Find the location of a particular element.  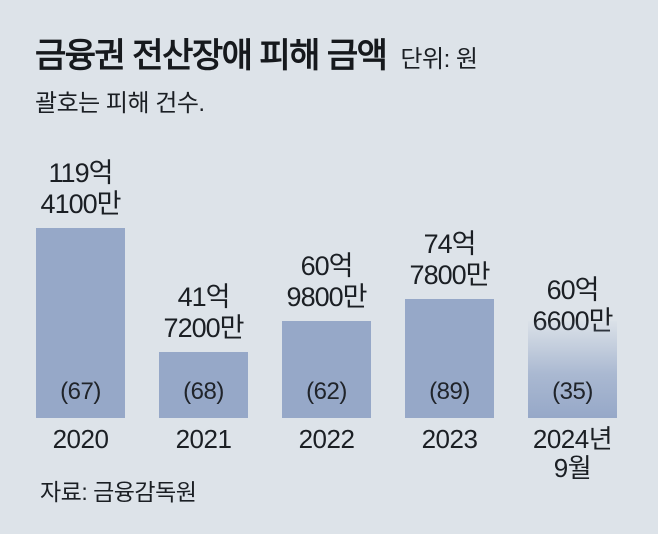

chart-title: 금융권 전산장애 피해 금액 is located at coordinates (211, 56).